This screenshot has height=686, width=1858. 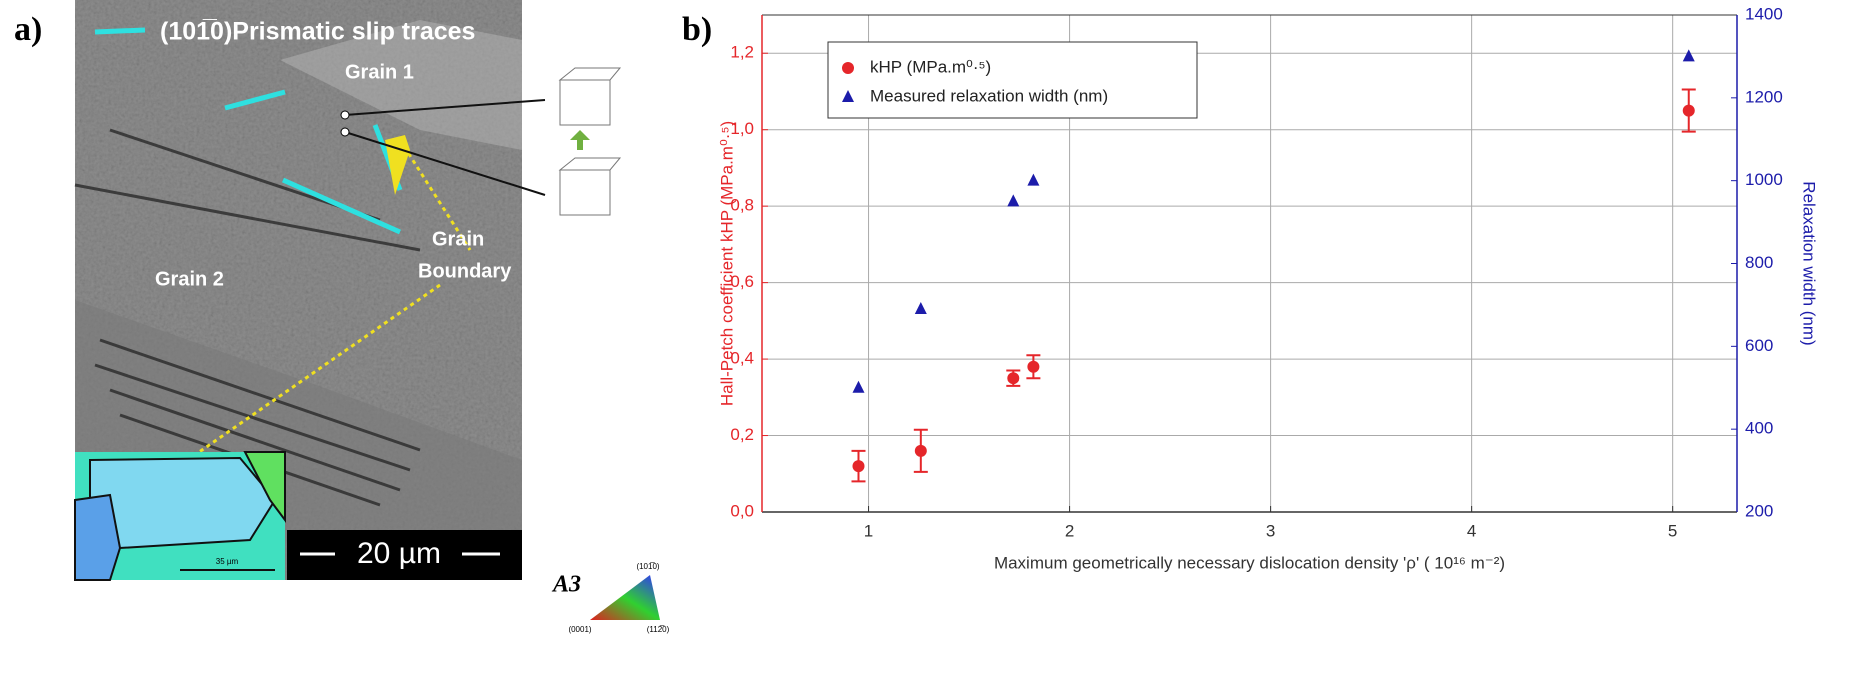 I want to click on x-tick-label: 4, so click(x=1471, y=530).